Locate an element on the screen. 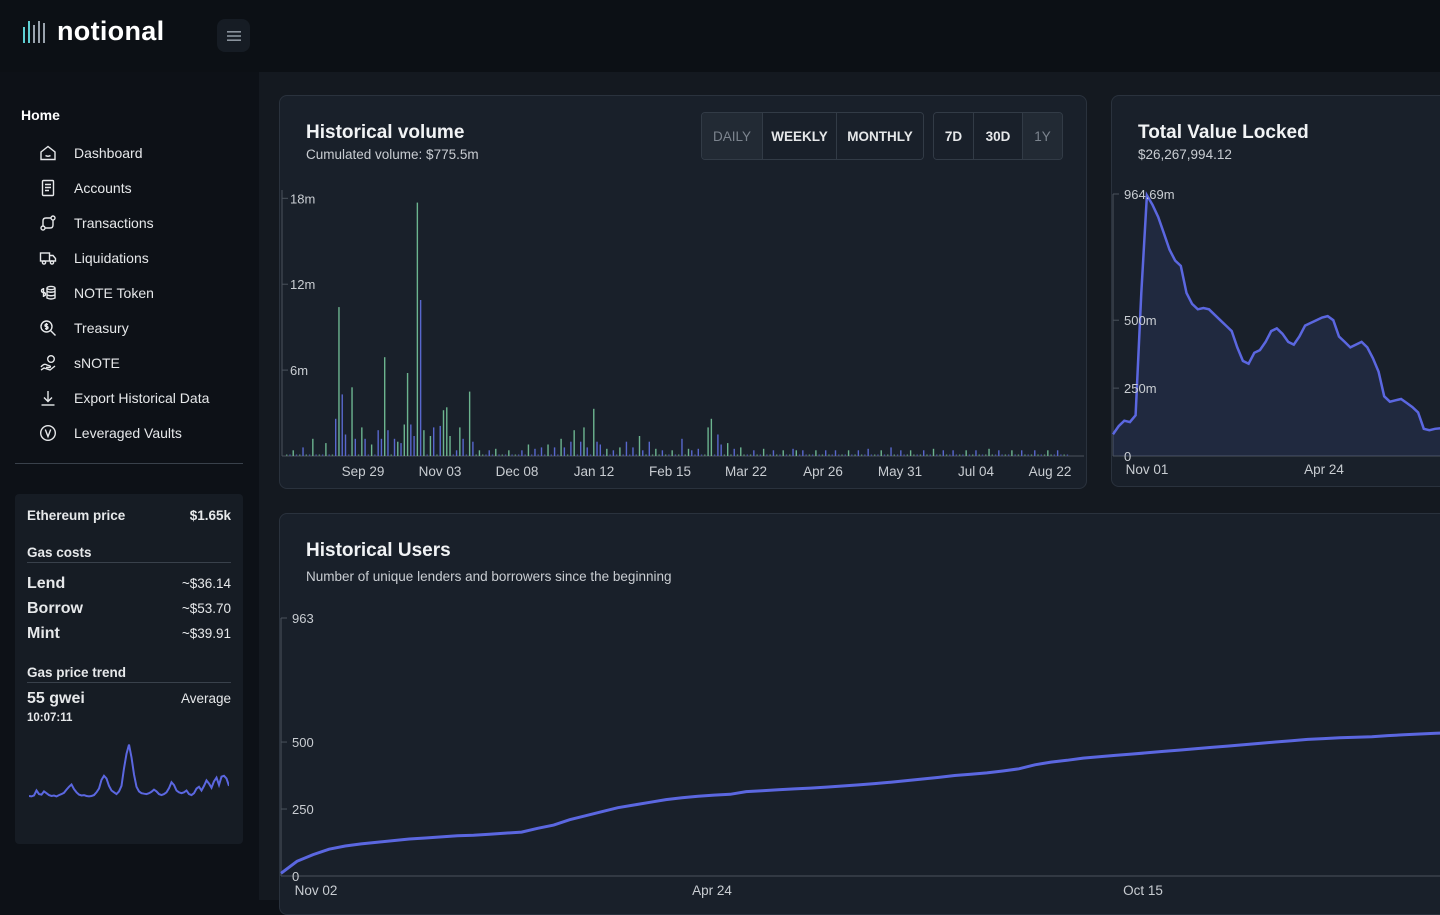 This screenshot has height=915, width=1440. sidebar-item-label: Leveraged Vaults is located at coordinates (128, 432).